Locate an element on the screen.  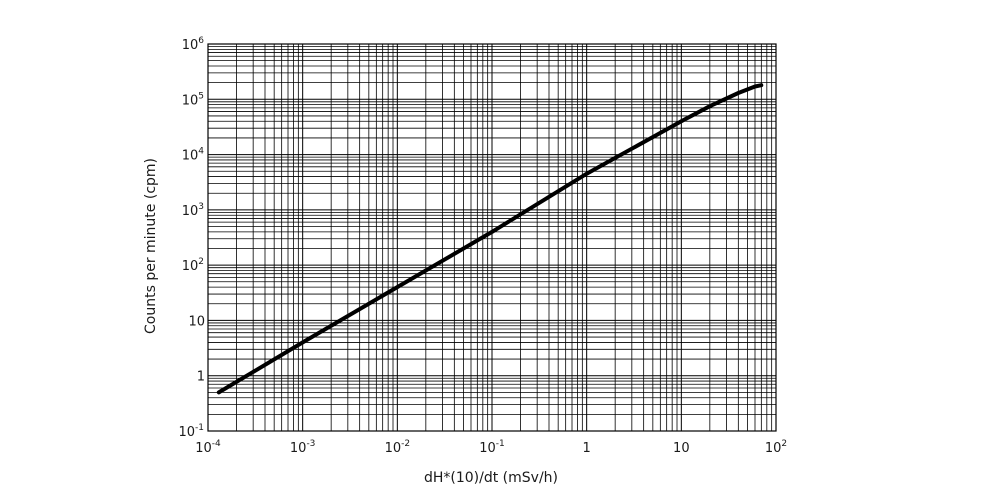
y-tick-label: 10² is located at coordinates (193, 265).